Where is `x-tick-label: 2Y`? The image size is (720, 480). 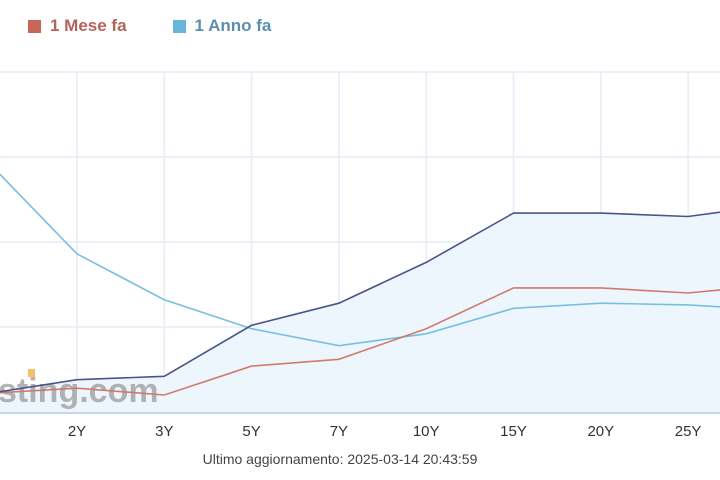 x-tick-label: 2Y is located at coordinates (77, 431).